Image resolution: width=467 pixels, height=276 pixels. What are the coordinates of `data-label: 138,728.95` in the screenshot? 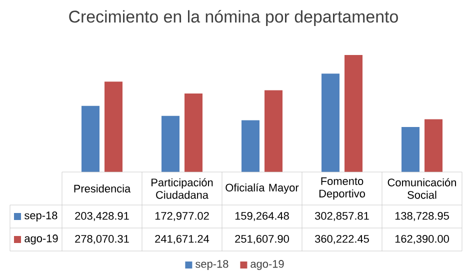 It's located at (422, 217).